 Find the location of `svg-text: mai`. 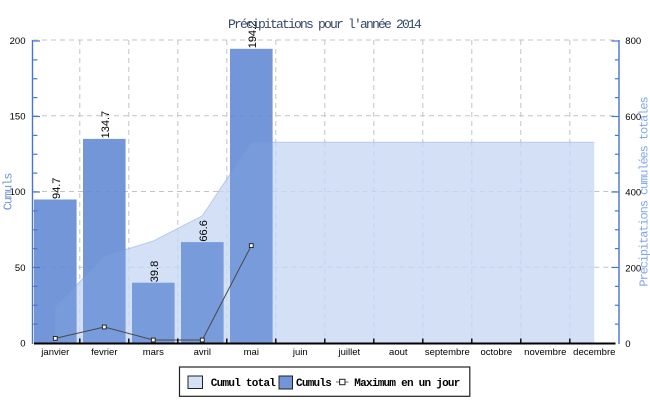

svg-text: mai is located at coordinates (251, 352).